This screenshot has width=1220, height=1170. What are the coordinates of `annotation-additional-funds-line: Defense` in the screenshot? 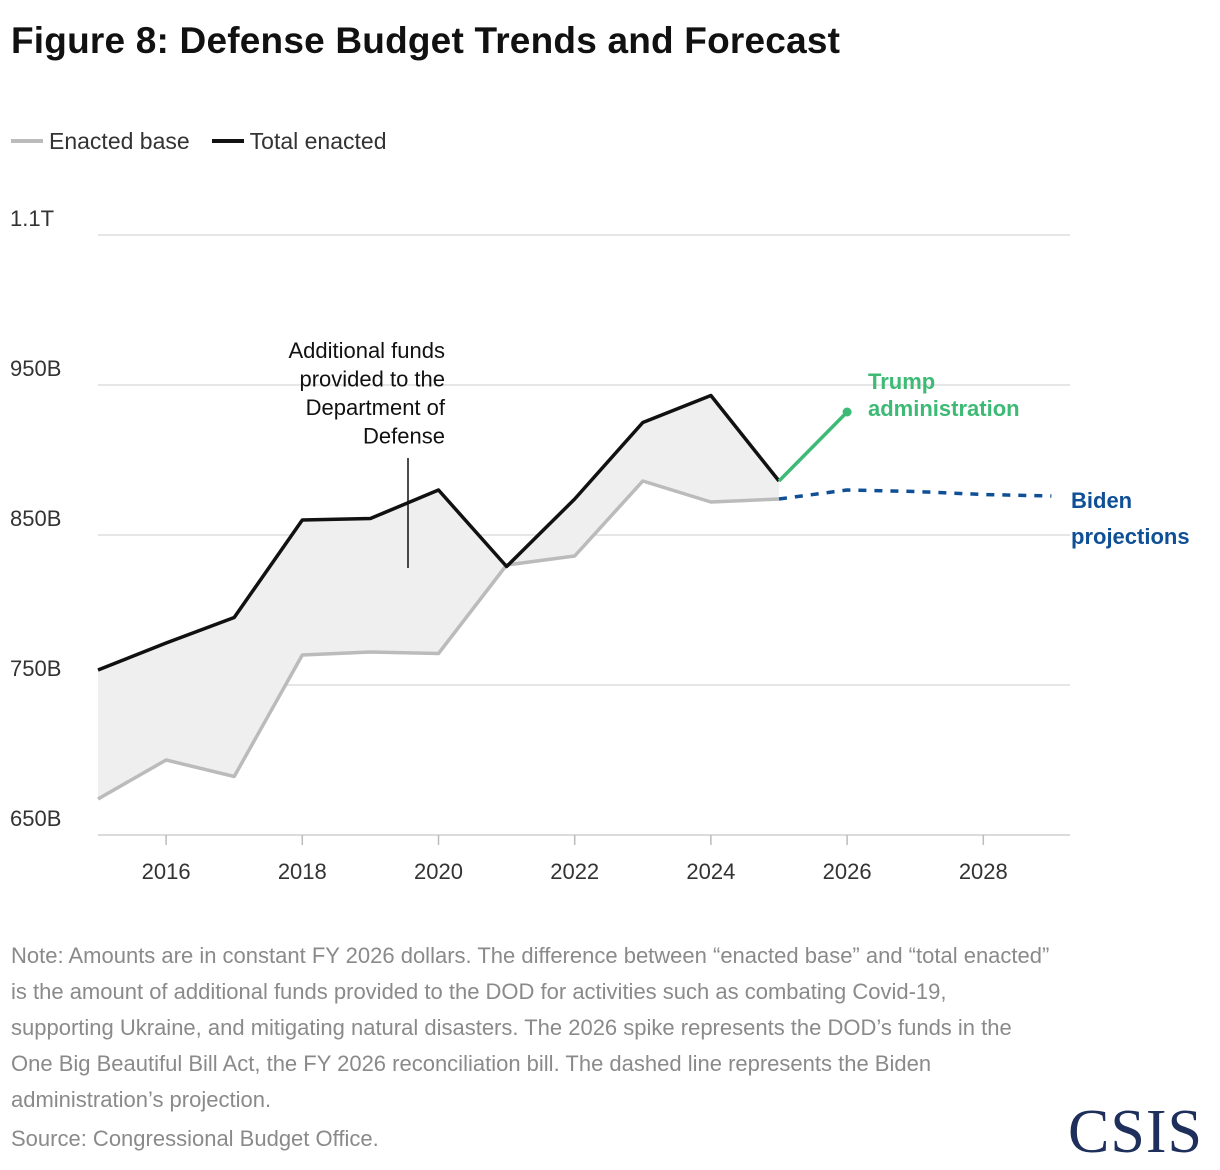 It's located at (404, 436).